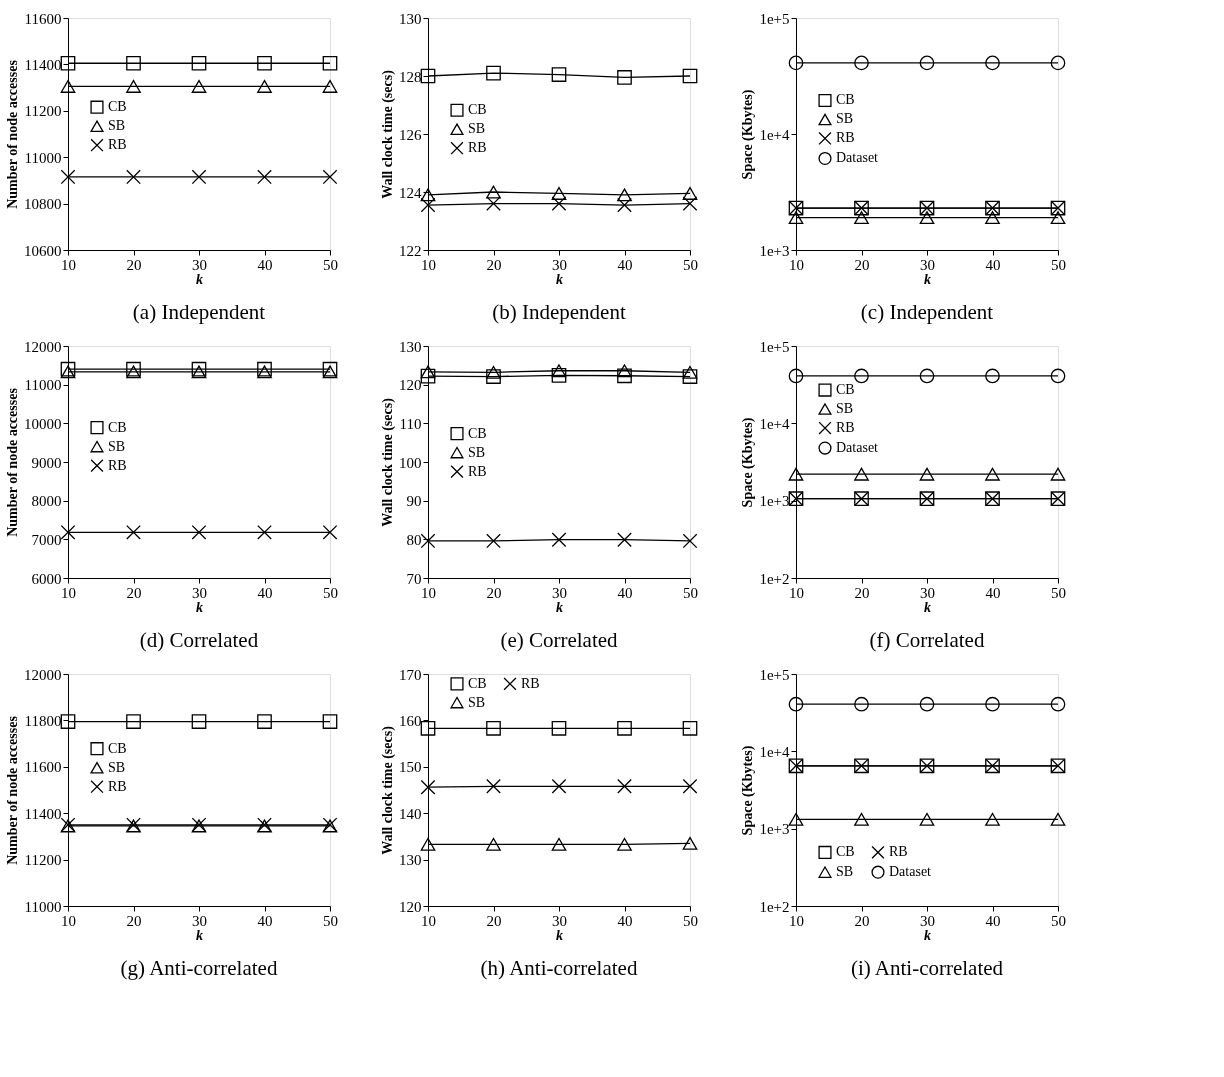  I want to click on y-tick-label: 126, so click(410, 134).